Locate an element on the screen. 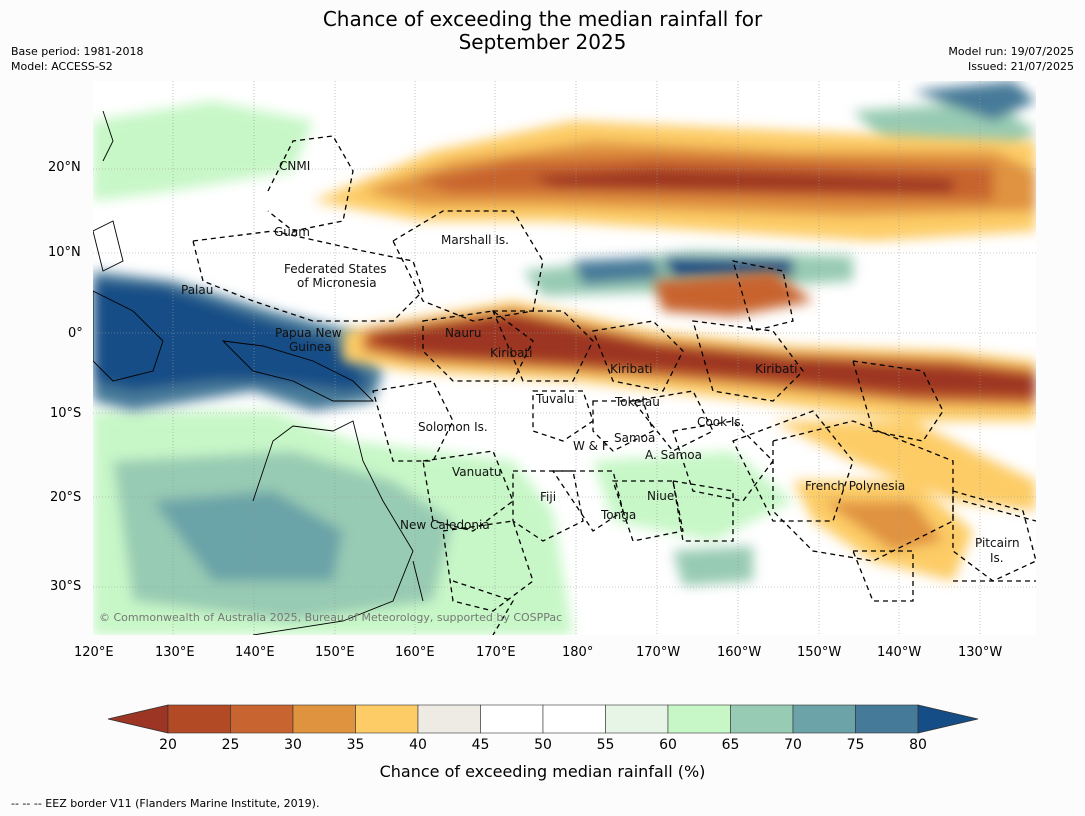 The height and width of the screenshot is (816, 1085). lon-label-120e: 120°E is located at coordinates (94, 652).